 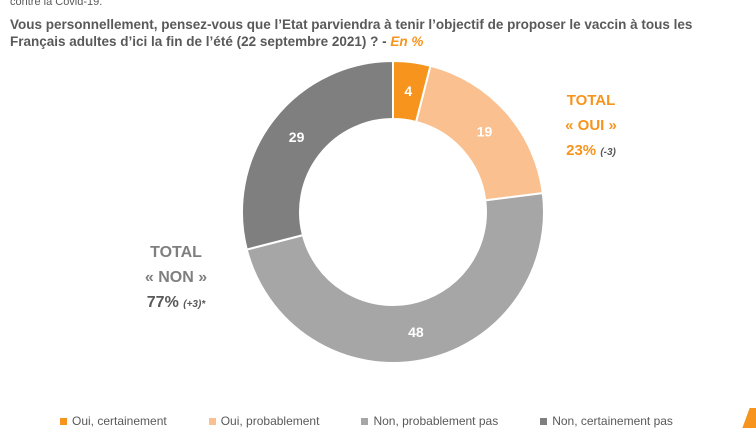 I want to click on total-oui-delta: (-3), so click(x=608, y=152).